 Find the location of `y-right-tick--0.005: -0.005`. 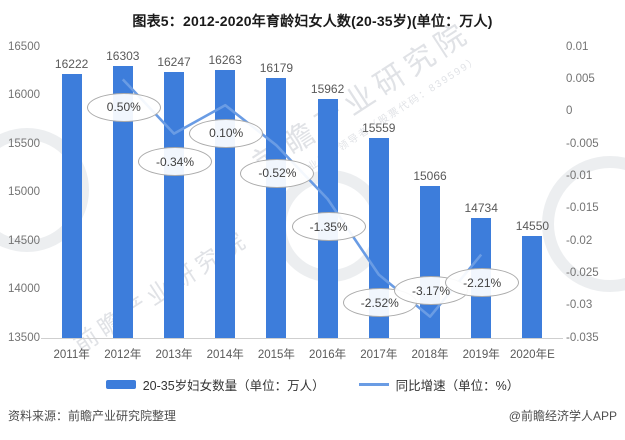

y-right-tick--0.005: -0.005 is located at coordinates (582, 143).